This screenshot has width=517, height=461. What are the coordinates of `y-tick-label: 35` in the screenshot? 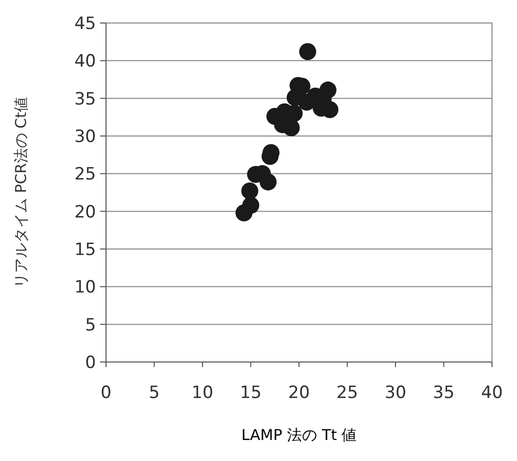 It's located at (85, 99).